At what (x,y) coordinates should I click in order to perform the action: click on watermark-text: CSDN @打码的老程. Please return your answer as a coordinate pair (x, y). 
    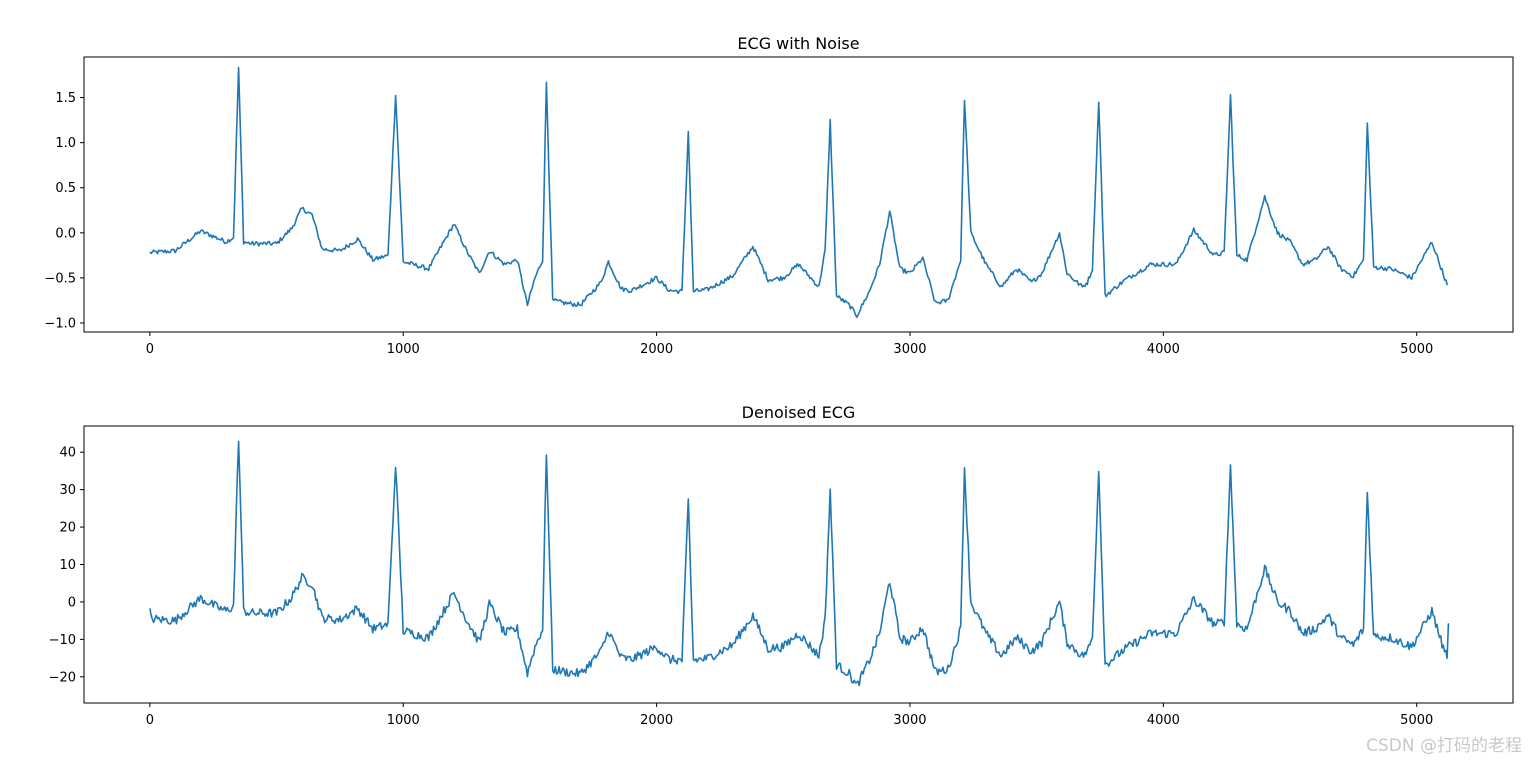
    Looking at the image, I should click on (1444, 746).